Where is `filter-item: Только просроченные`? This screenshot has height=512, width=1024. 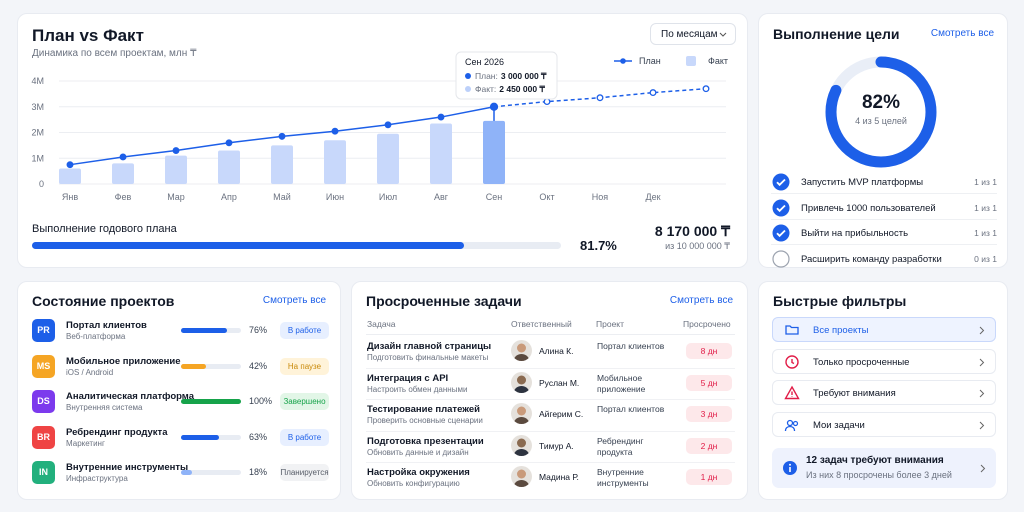 filter-item: Только просроченные is located at coordinates (884, 361).